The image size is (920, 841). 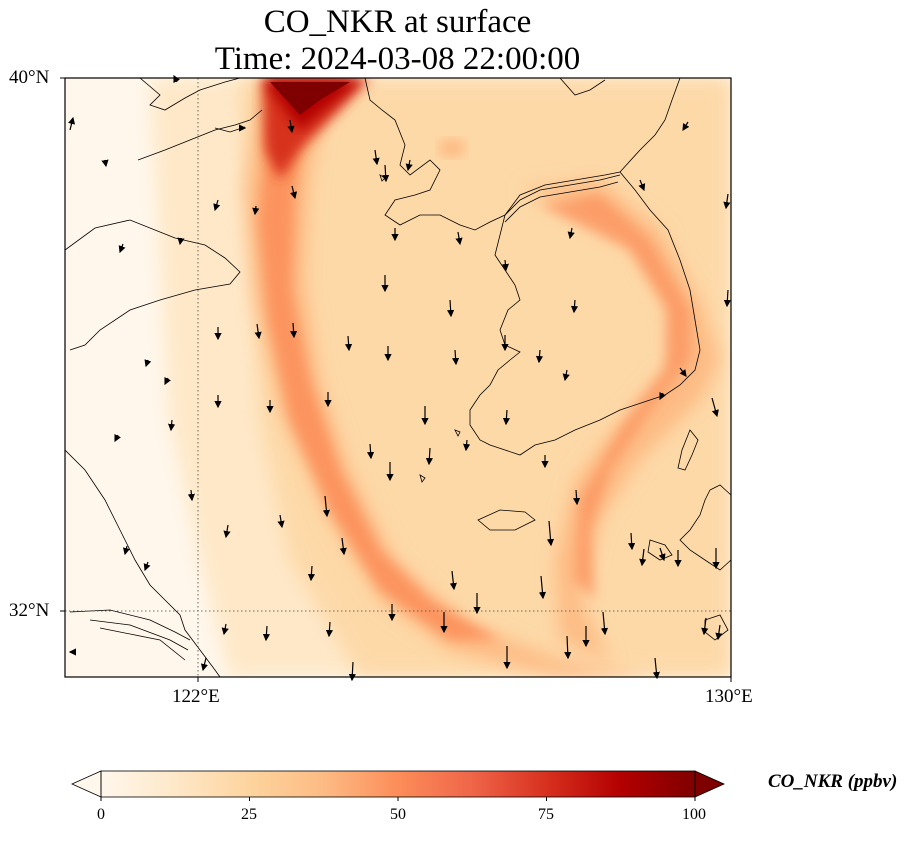 What do you see at coordinates (546, 814) in the screenshot?
I see `colorbar-tick-label: 75` at bounding box center [546, 814].